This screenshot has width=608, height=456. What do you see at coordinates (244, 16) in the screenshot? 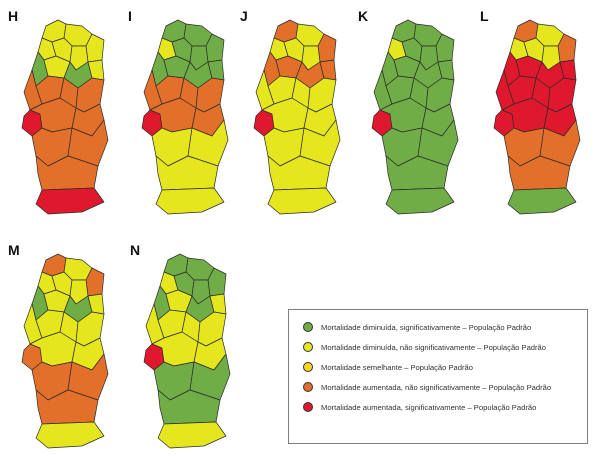
I see `panel-letter: J` at bounding box center [244, 16].